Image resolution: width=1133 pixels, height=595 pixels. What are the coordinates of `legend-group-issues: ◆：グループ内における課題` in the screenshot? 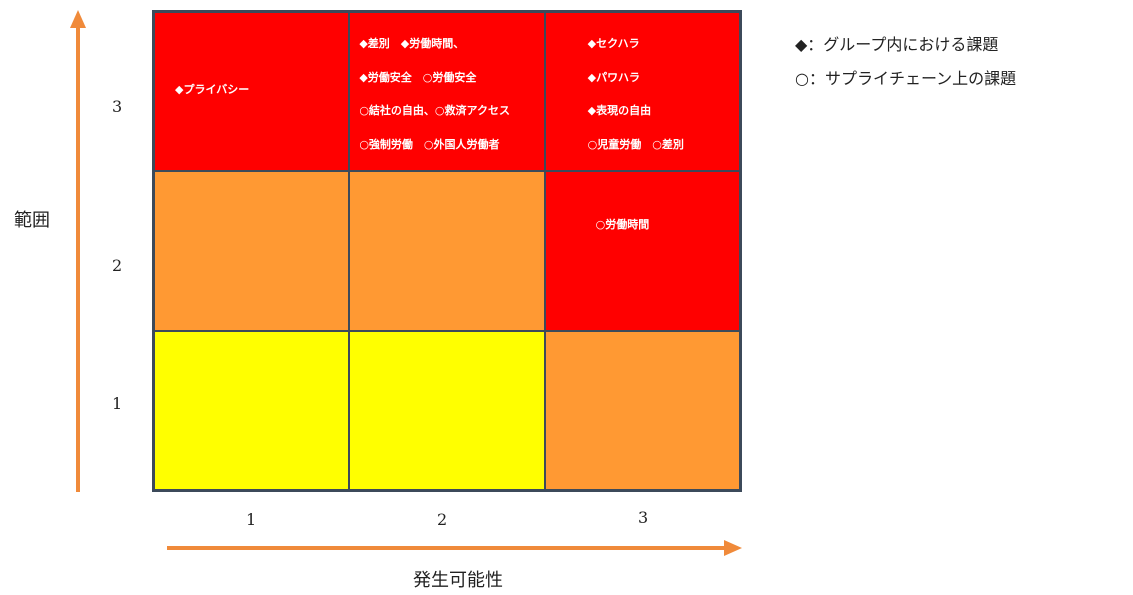 It's located at (897, 44).